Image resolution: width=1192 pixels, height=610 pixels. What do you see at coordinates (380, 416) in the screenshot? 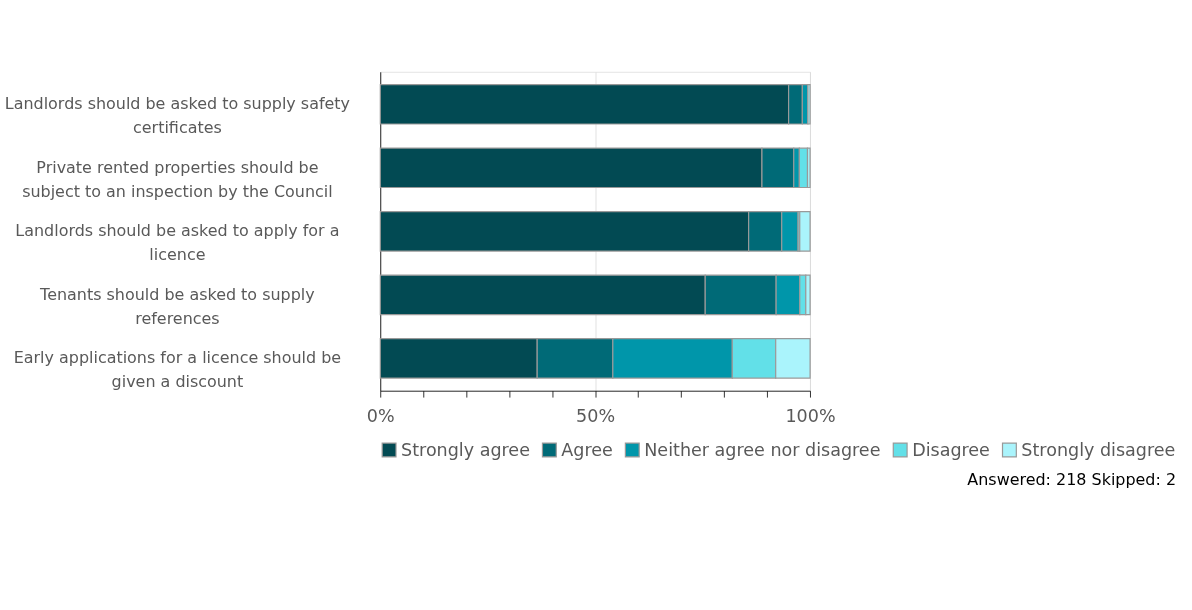
I see `x-tick-label: 0%` at bounding box center [380, 416].